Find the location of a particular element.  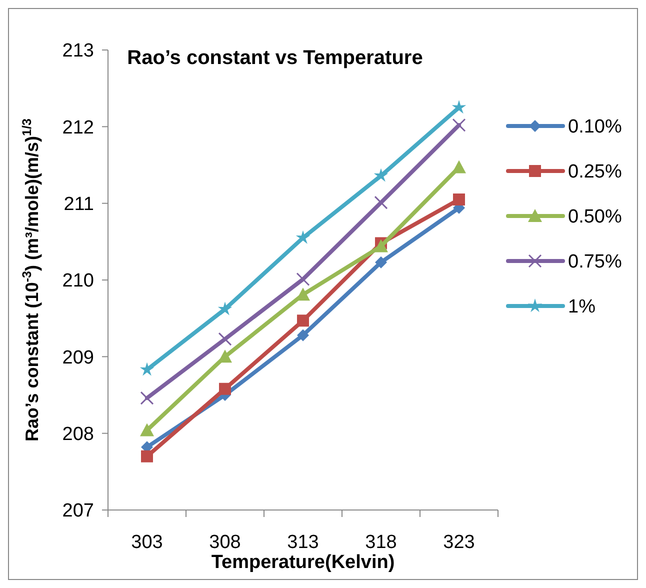

y-tick-label: 207 is located at coordinates (78, 511).